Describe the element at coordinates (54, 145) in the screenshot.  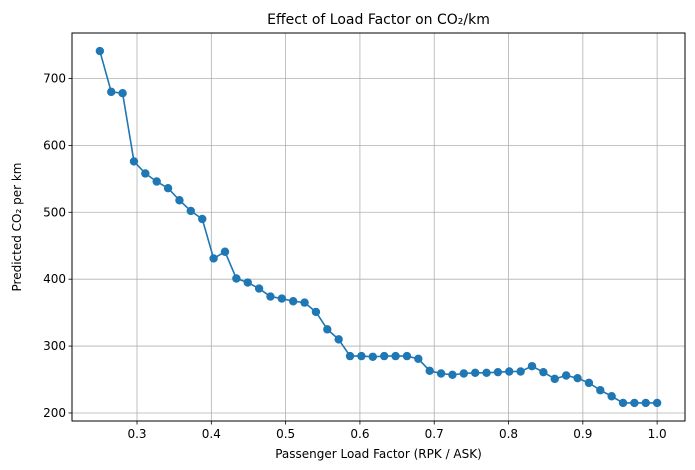
I see `y-tick-label: 600` at that location.